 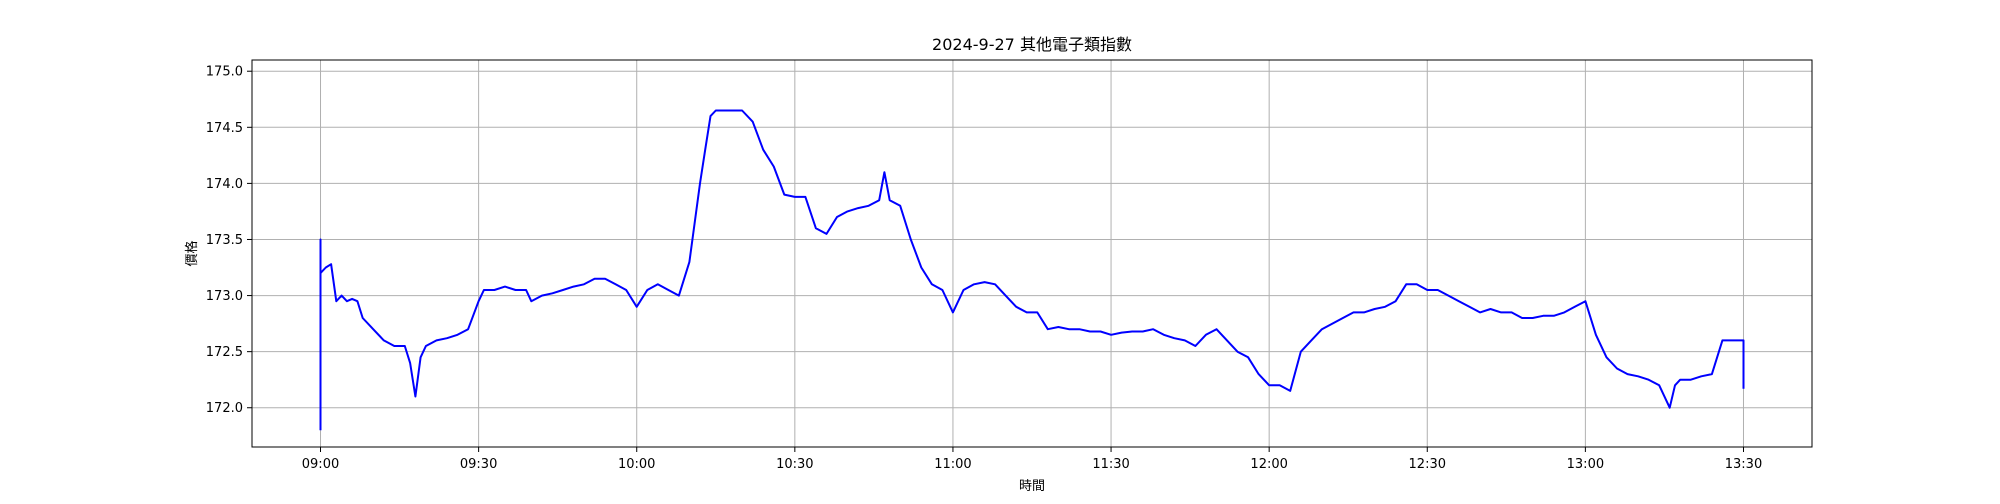 What do you see at coordinates (1268, 464) in the screenshot?
I see `x-tick-label: 12:00` at bounding box center [1268, 464].